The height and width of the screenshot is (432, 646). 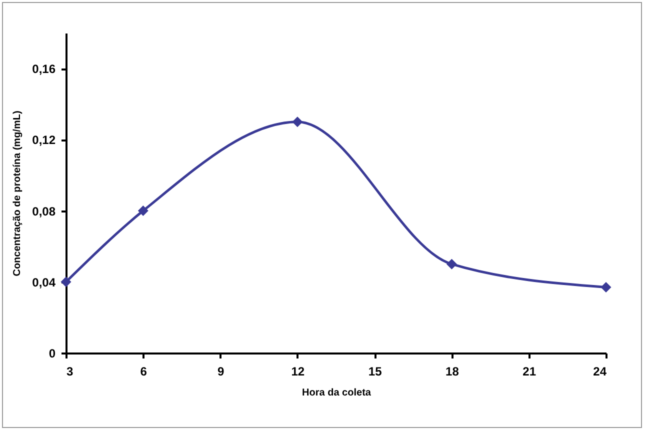 What do you see at coordinates (52, 353) in the screenshot?
I see `y-tick-label: 0` at bounding box center [52, 353].